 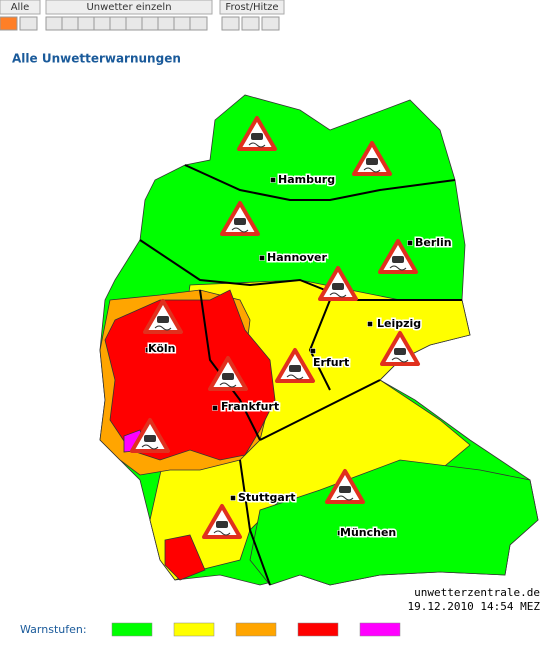 What do you see at coordinates (433, 242) in the screenshot?
I see `city-label: Berlin` at bounding box center [433, 242].